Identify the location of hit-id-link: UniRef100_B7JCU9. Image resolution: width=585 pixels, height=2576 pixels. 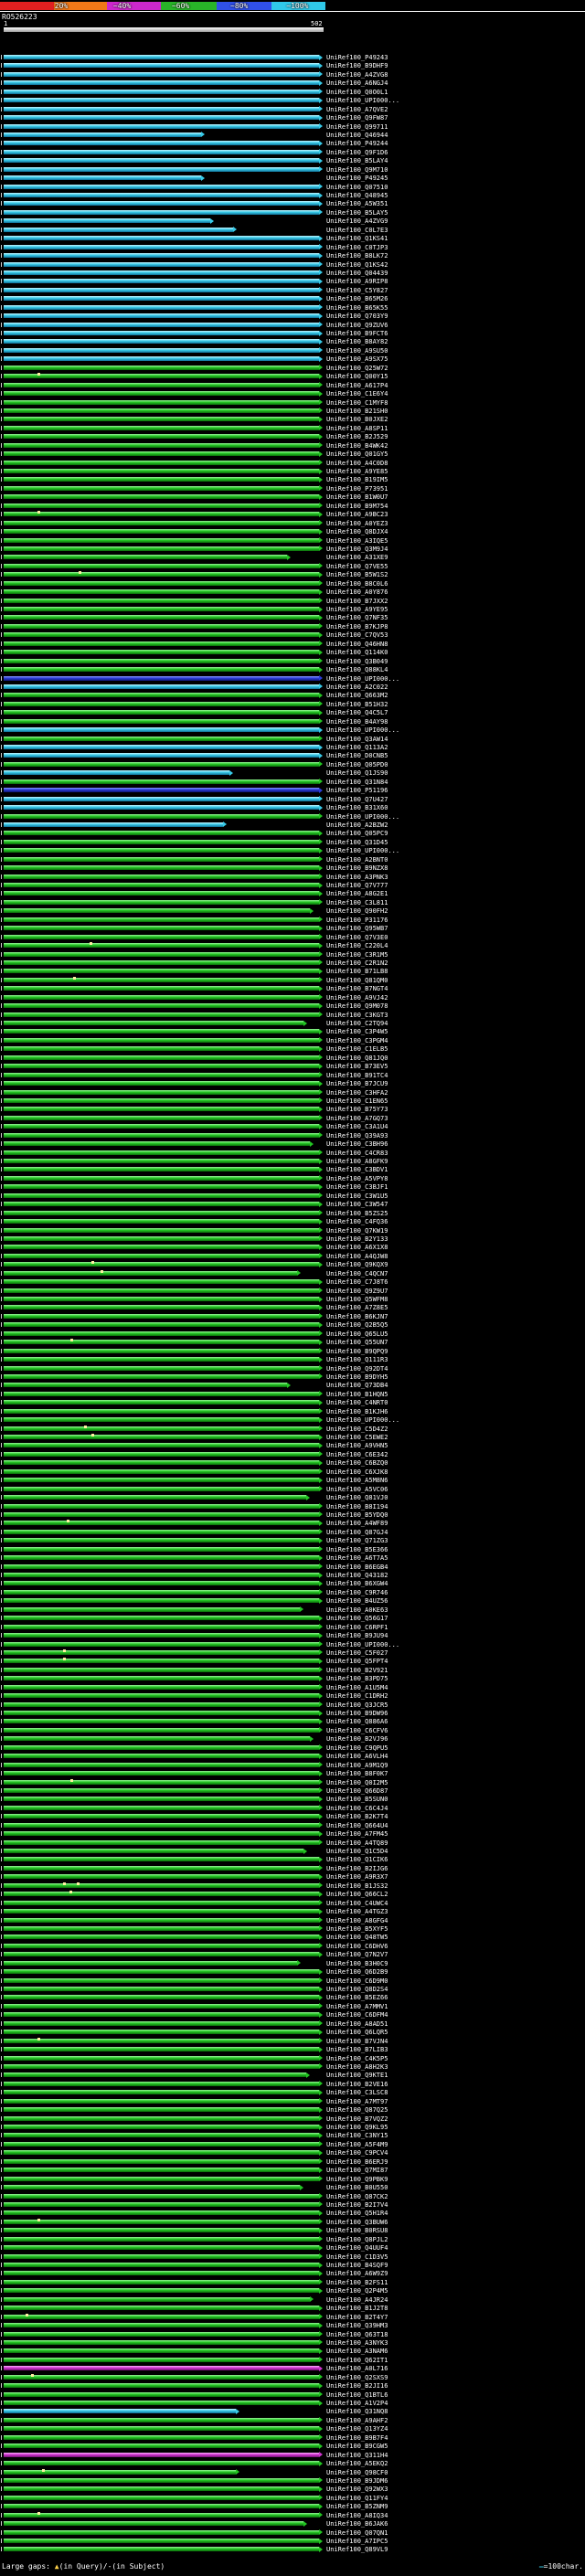
(357, 1084).